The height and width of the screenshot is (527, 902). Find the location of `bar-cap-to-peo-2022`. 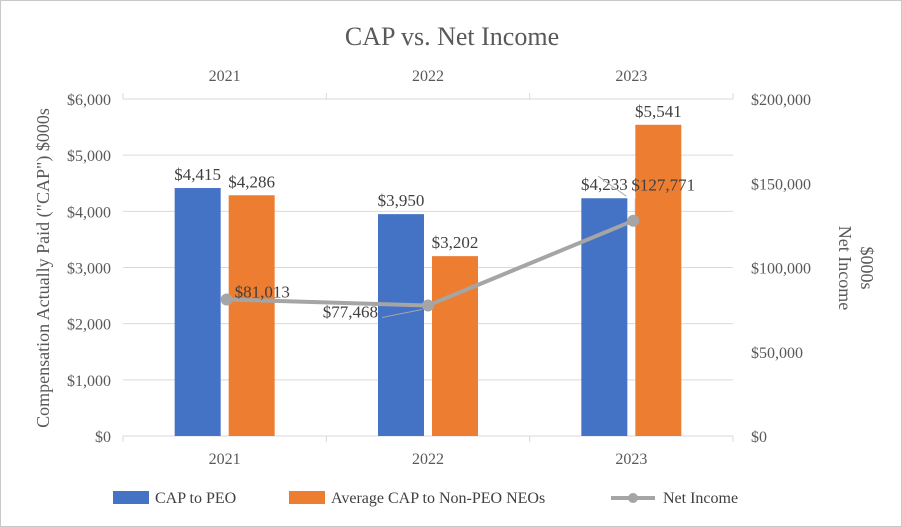

bar-cap-to-peo-2022 is located at coordinates (401, 325).